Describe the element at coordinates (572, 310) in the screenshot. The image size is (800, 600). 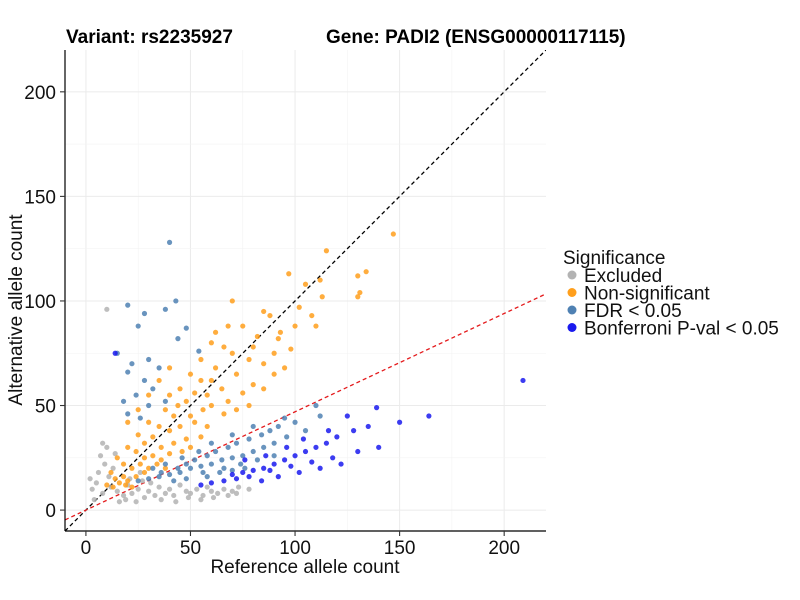
I see `legend-marker` at that location.